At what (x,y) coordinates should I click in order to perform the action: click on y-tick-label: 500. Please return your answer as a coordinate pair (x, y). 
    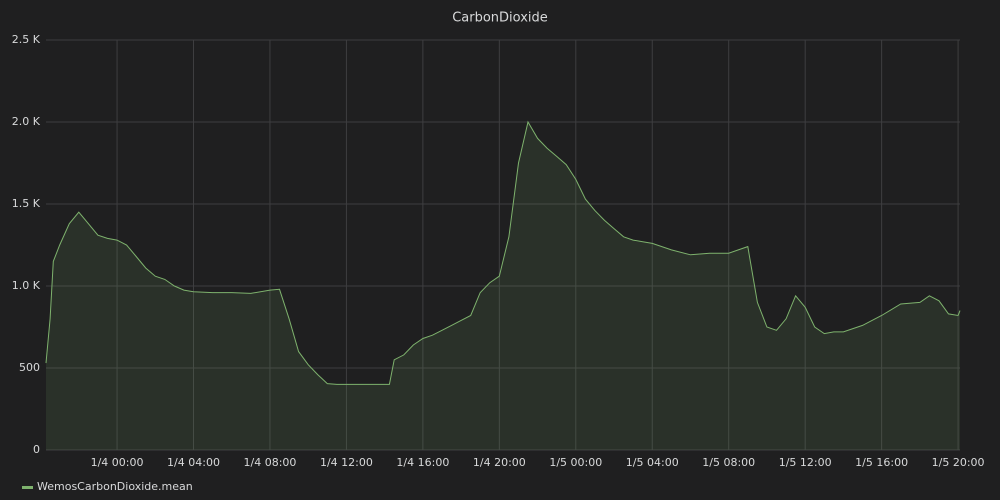
    Looking at the image, I should click on (29, 367).